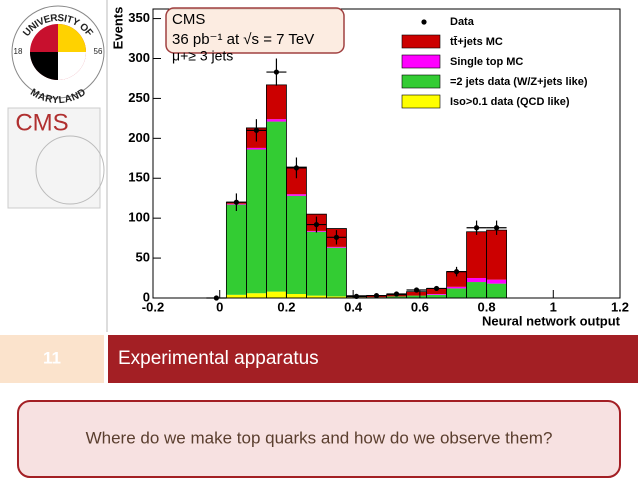 Image resolution: width=638 pixels, height=493 pixels. I want to click on stack-outline, so click(336, 263).